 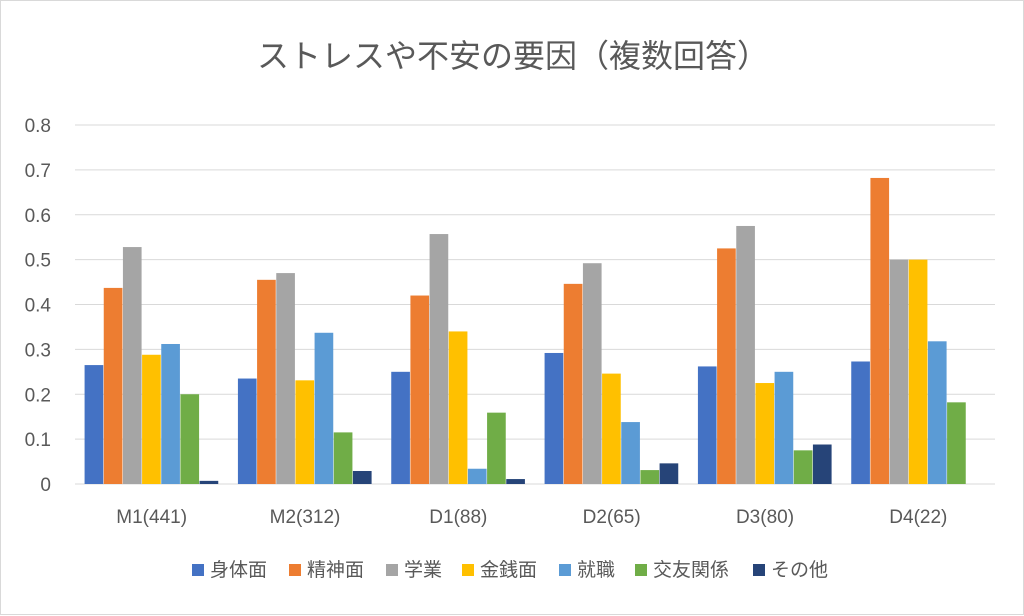 What do you see at coordinates (38, 216) in the screenshot?
I see `y-tick-label: 0.6` at bounding box center [38, 216].